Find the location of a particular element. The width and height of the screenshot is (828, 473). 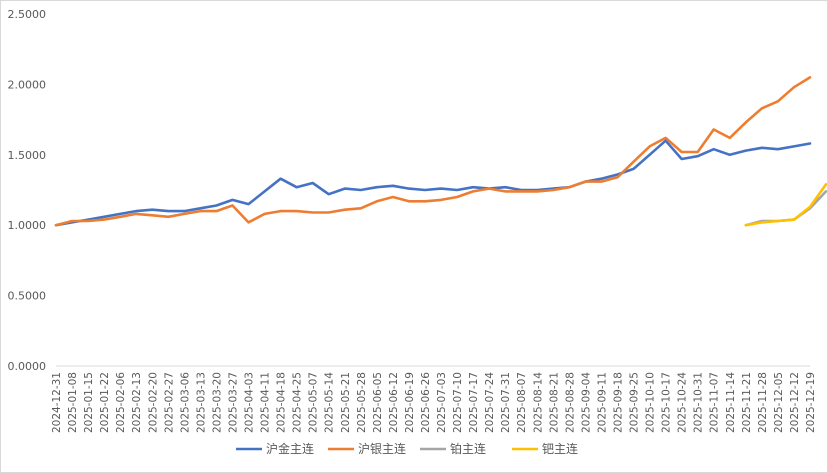

x-tick-label: 2025-06-26 is located at coordinates (426, 402).